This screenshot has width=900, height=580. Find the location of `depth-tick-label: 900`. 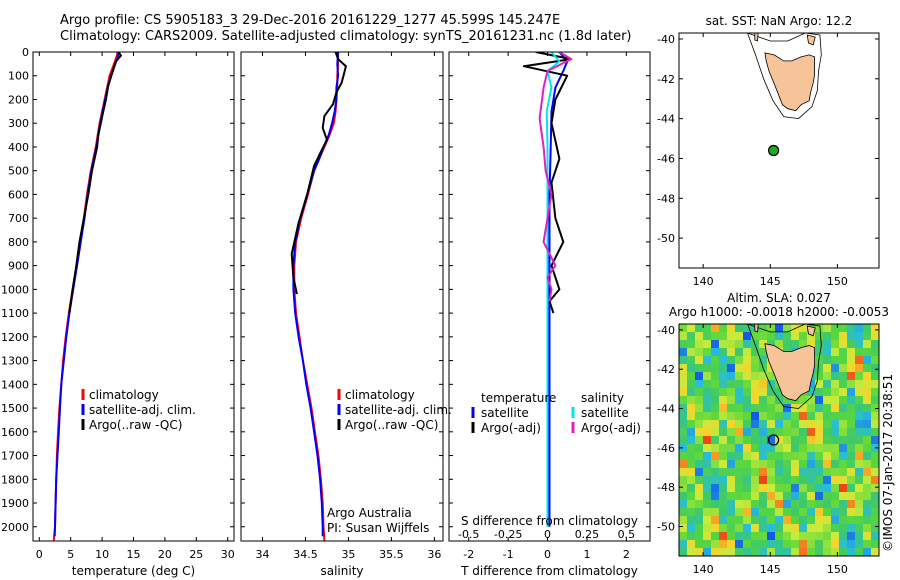

depth-tick-label: 900 is located at coordinates (18, 266).